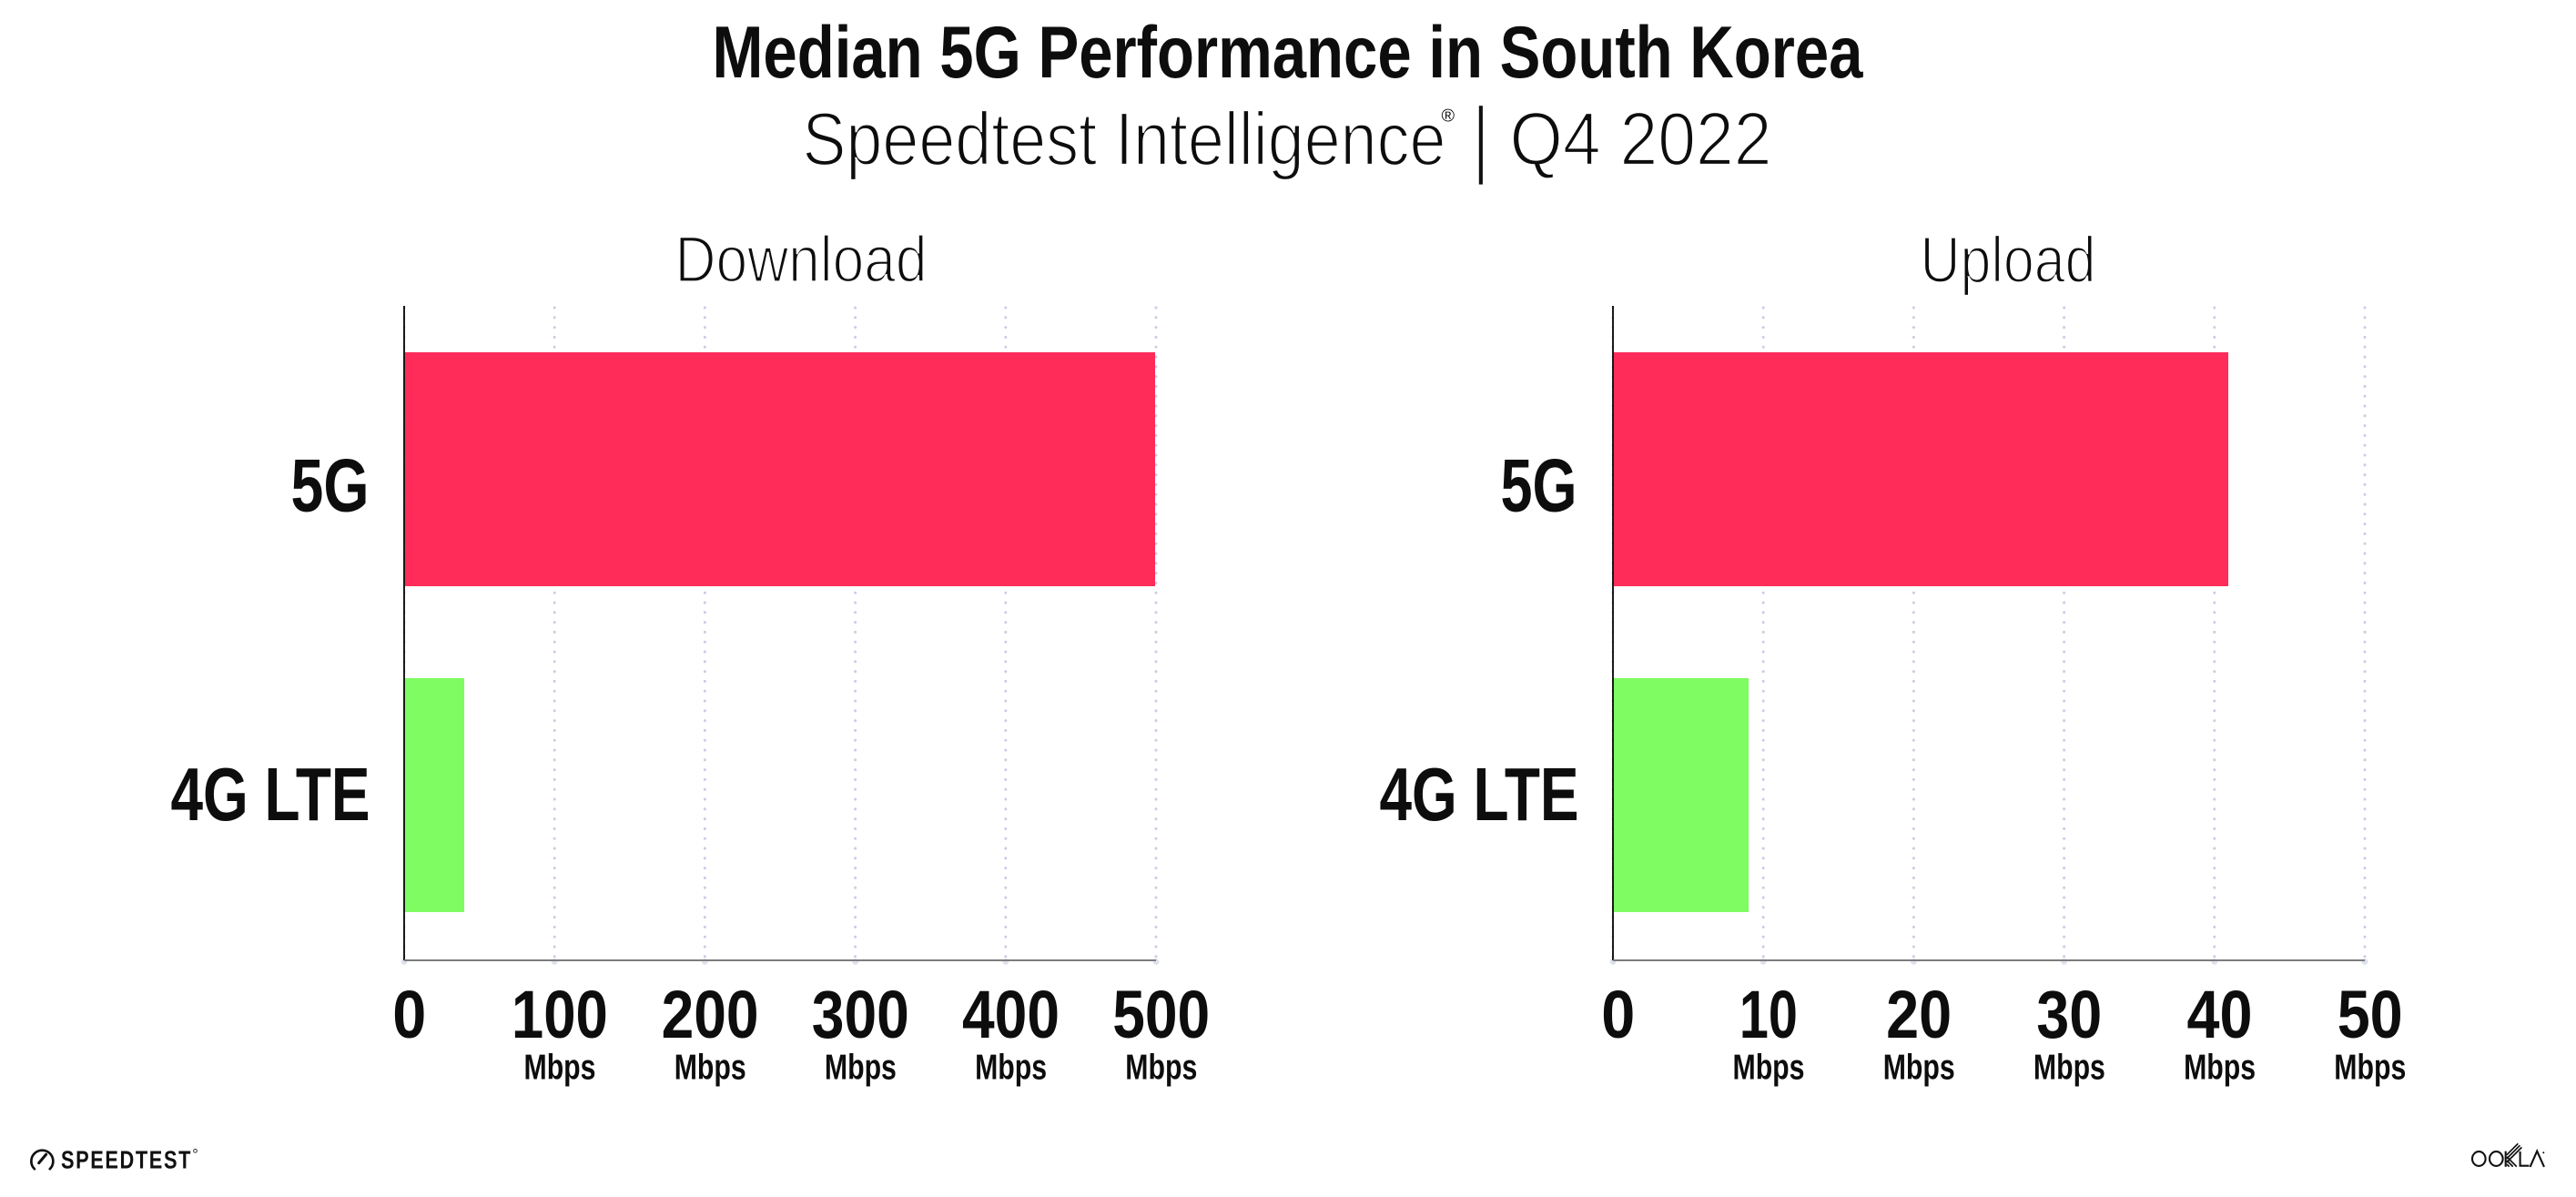 The height and width of the screenshot is (1197, 2576). What do you see at coordinates (1641, 138) in the screenshot?
I see `svg-text: Q4 2022` at bounding box center [1641, 138].